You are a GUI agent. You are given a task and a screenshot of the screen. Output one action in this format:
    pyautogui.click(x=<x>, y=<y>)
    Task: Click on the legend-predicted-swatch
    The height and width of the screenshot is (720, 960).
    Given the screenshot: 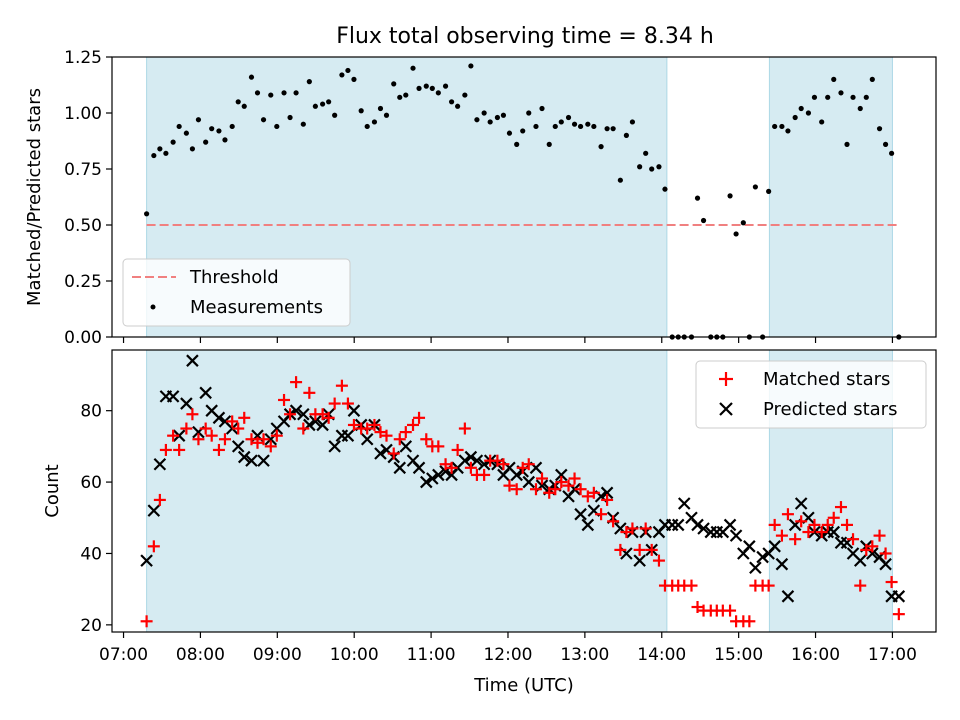 What is the action you would take?
    pyautogui.click(x=726, y=409)
    